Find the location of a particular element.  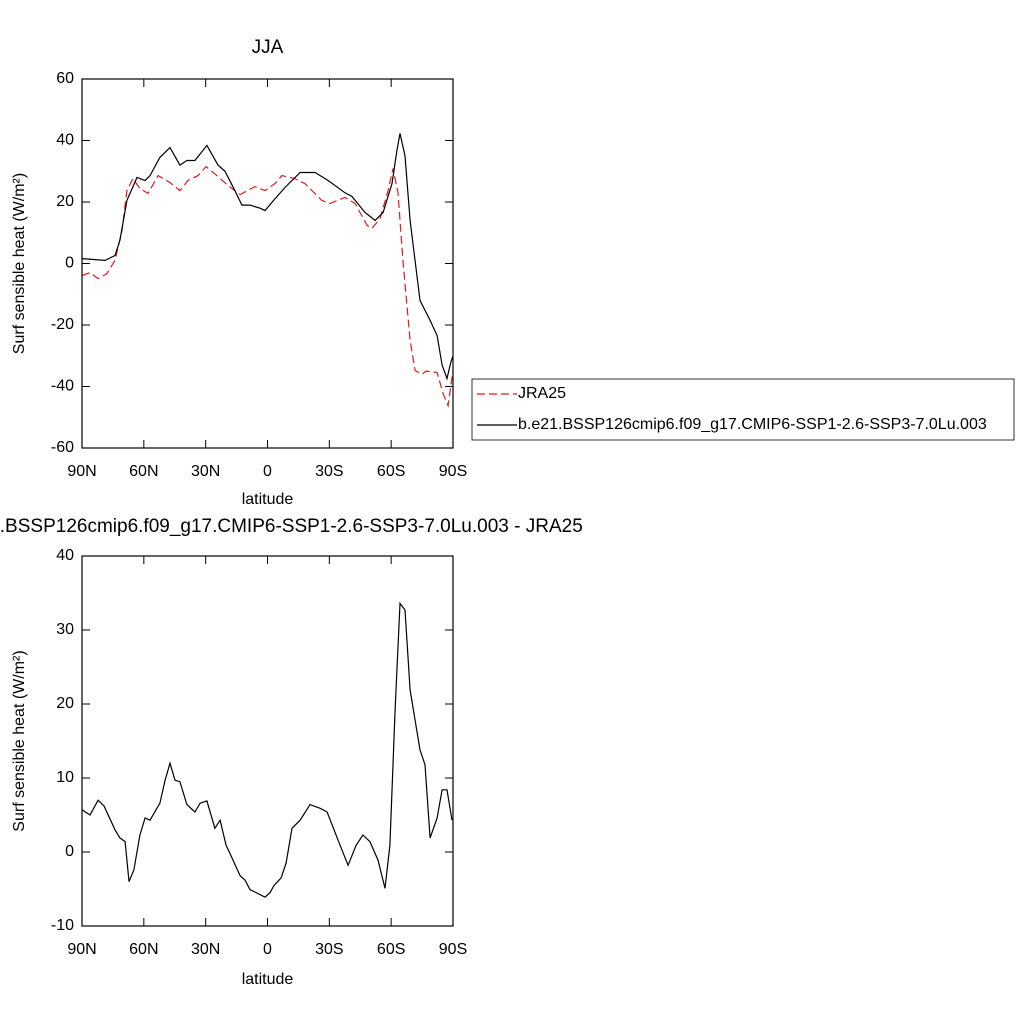

chart-title: JJA is located at coordinates (268, 47).